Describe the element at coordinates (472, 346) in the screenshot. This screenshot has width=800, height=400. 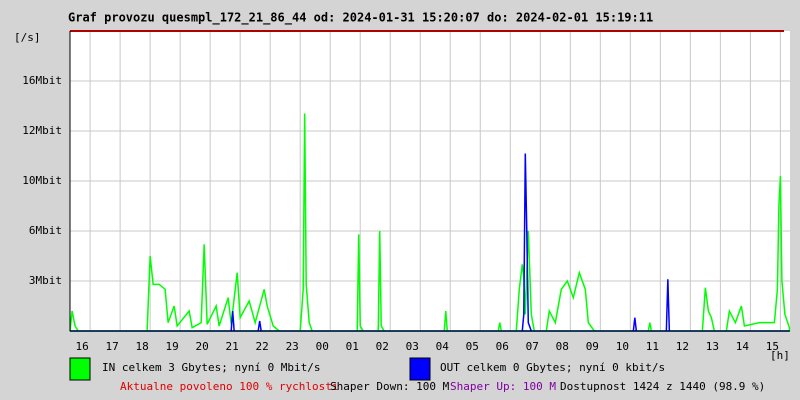
I see `x-tick-label: 05` at that location.